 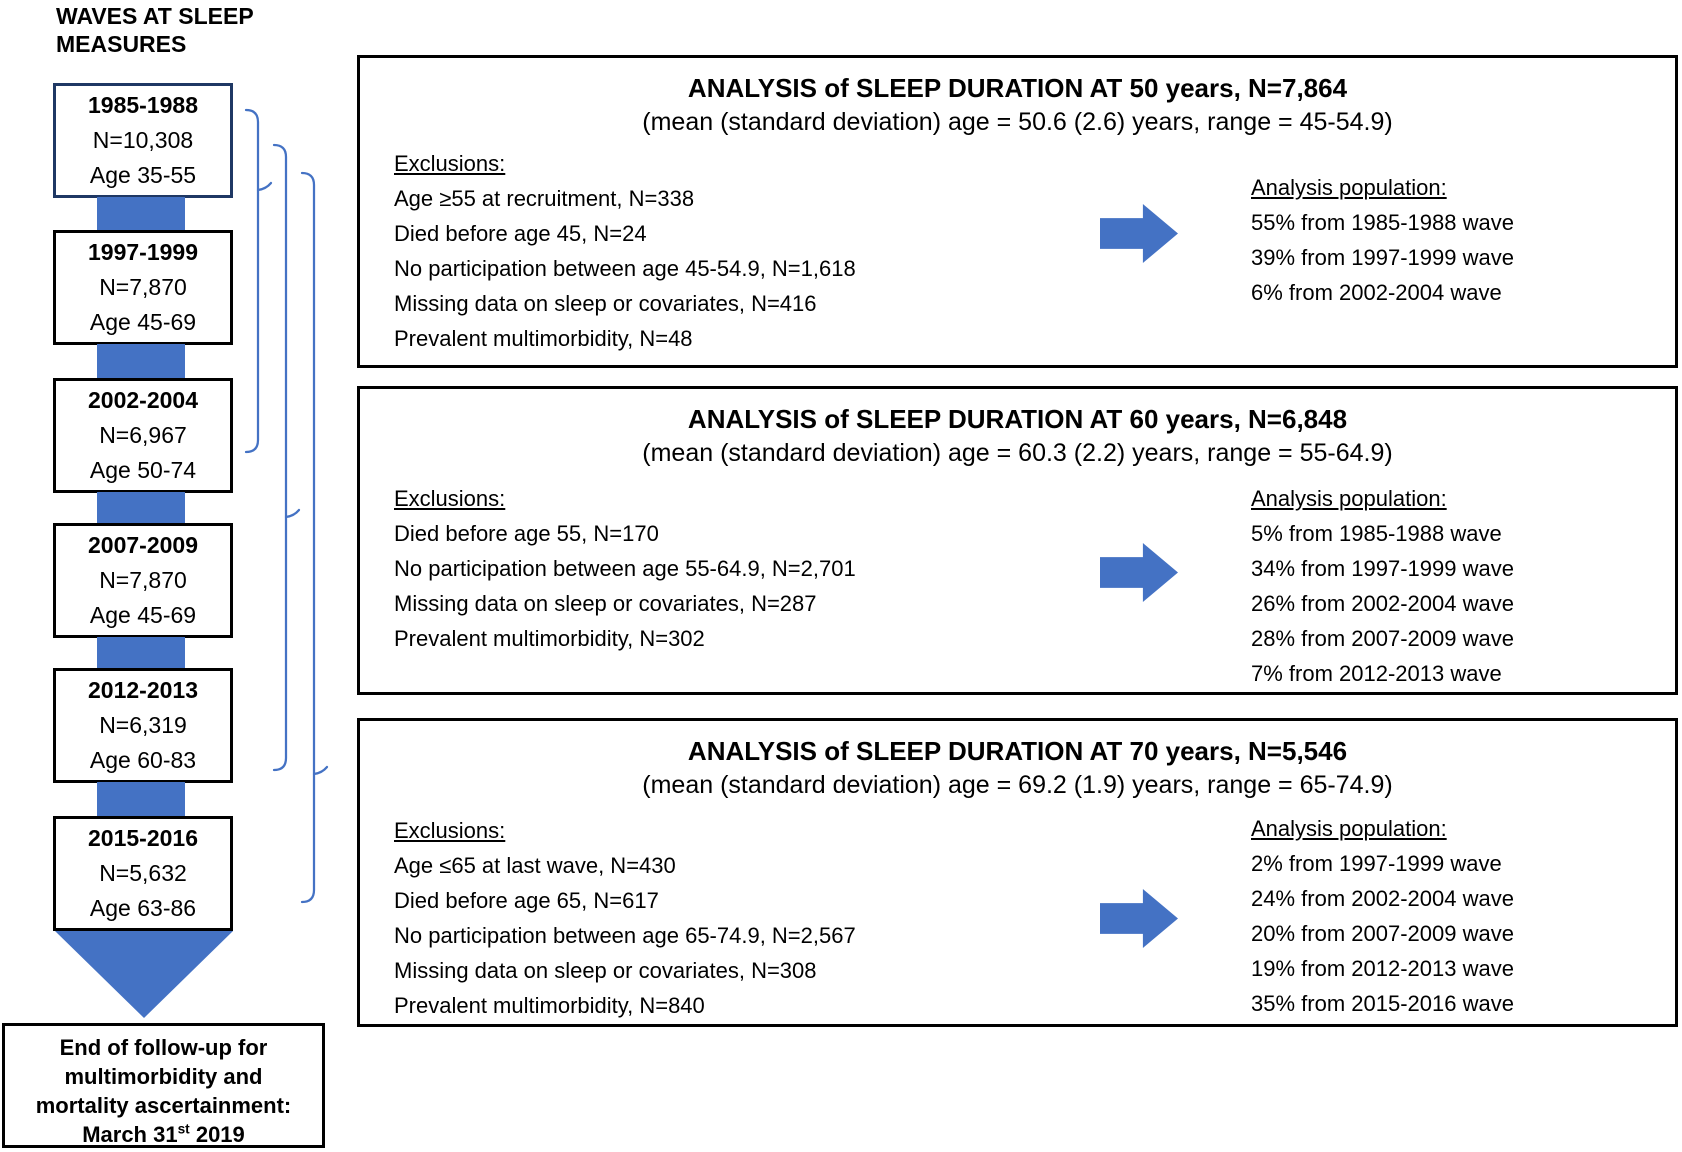 What do you see at coordinates (1382, 222) in the screenshot?
I see `population-item: 55% from 1985-1988 wave` at bounding box center [1382, 222].